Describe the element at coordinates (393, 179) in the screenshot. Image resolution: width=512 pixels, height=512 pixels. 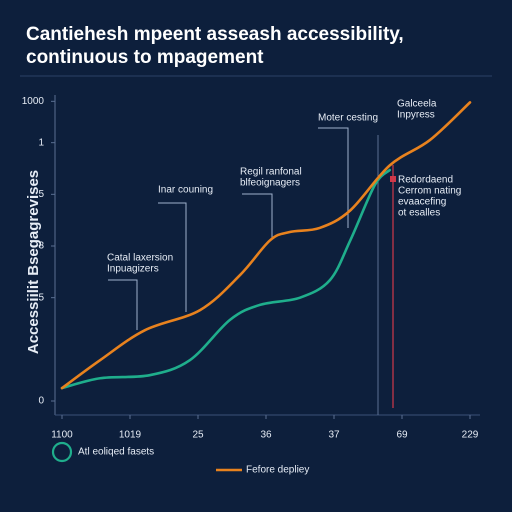
I see `marker` at that location.